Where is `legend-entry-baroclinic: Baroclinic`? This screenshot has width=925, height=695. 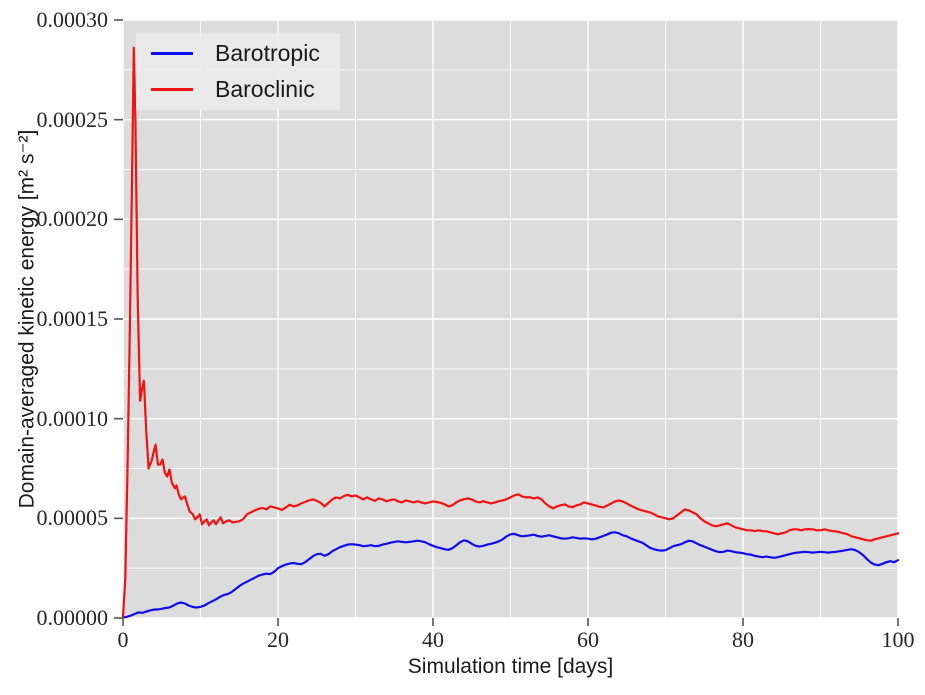
legend-entry-baroclinic: Baroclinic is located at coordinates (245, 89).